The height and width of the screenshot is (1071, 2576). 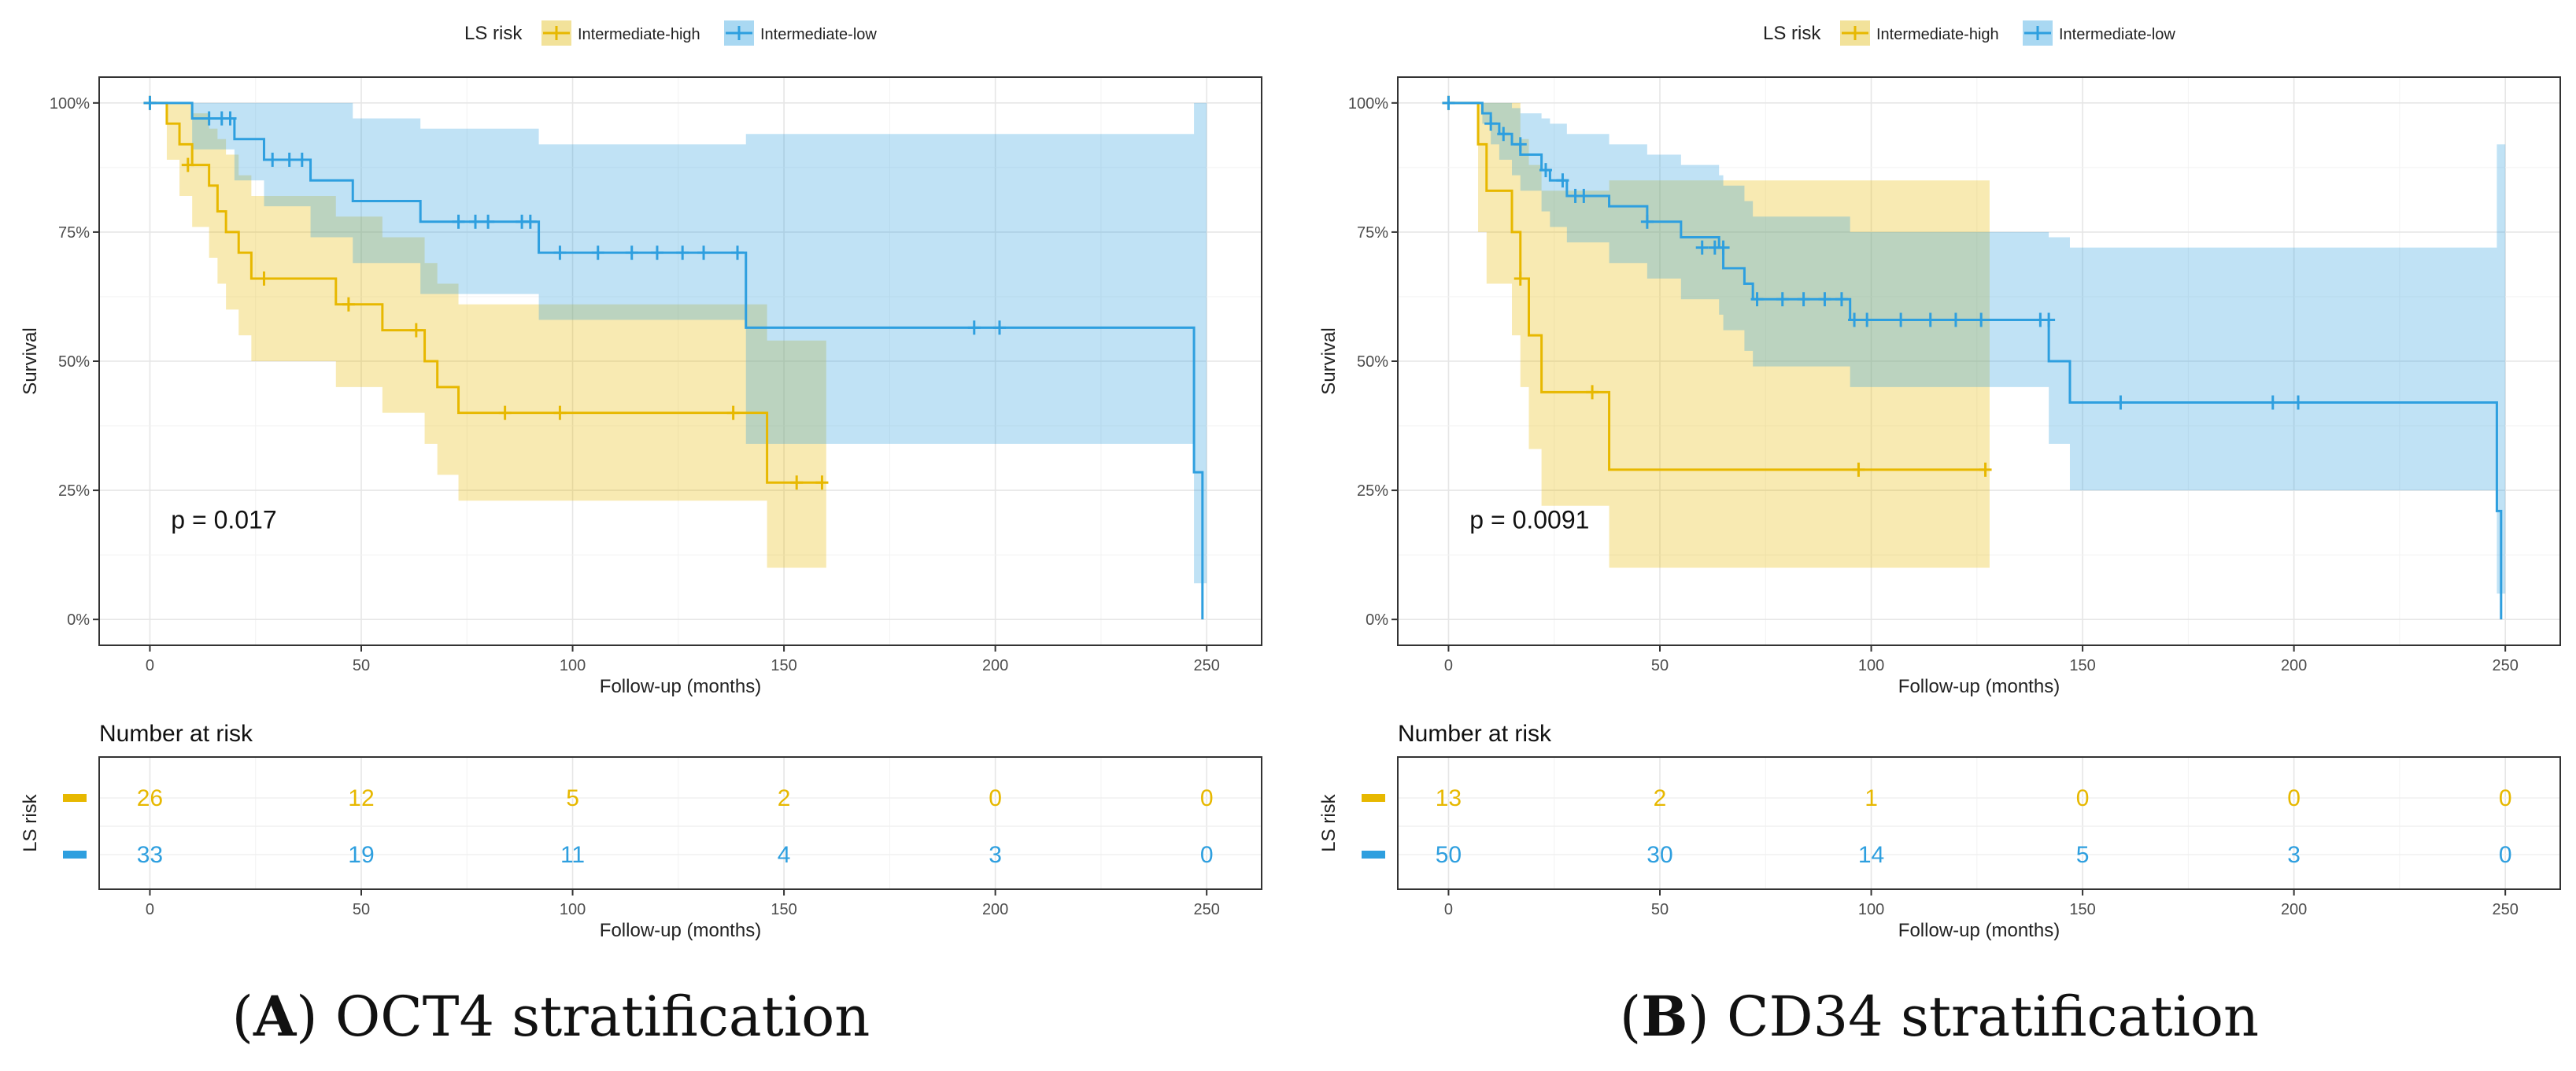 What do you see at coordinates (1449, 798) in the screenshot?
I see `risk-count-high: 13` at bounding box center [1449, 798].